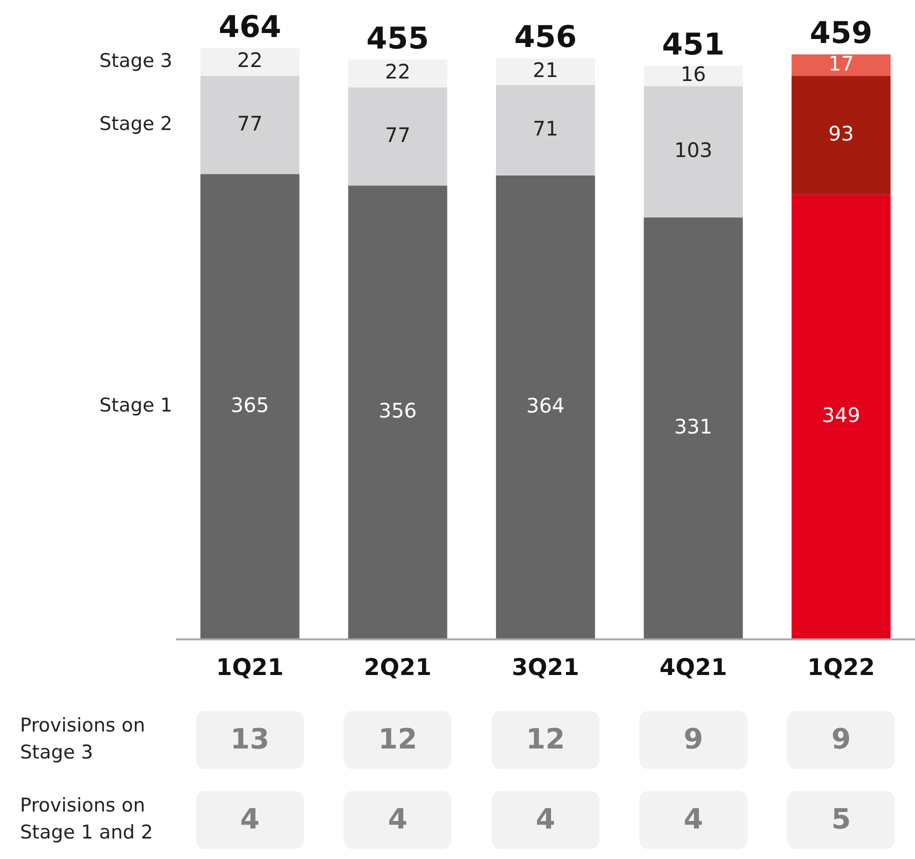 Image resolution: width=915 pixels, height=859 pixels. What do you see at coordinates (398, 668) in the screenshot?
I see `x-tick-label: 2Q21` at bounding box center [398, 668].